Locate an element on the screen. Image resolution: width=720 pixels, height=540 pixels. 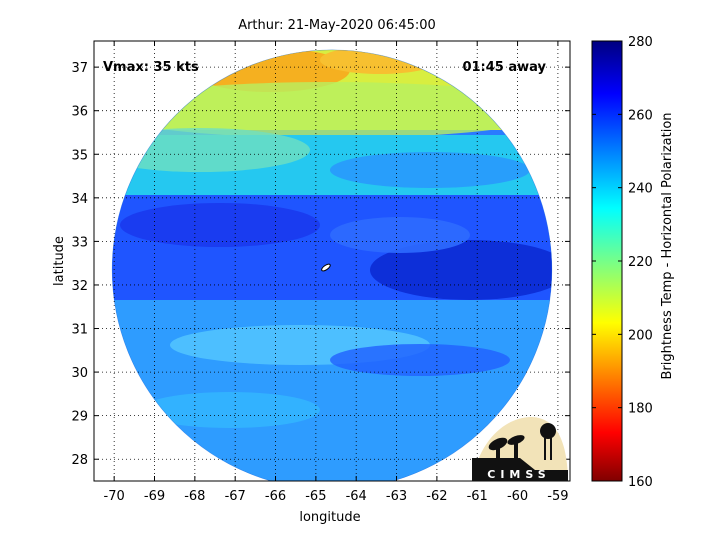
cimss-logo: CIMSS is located at coordinates (520, 449).